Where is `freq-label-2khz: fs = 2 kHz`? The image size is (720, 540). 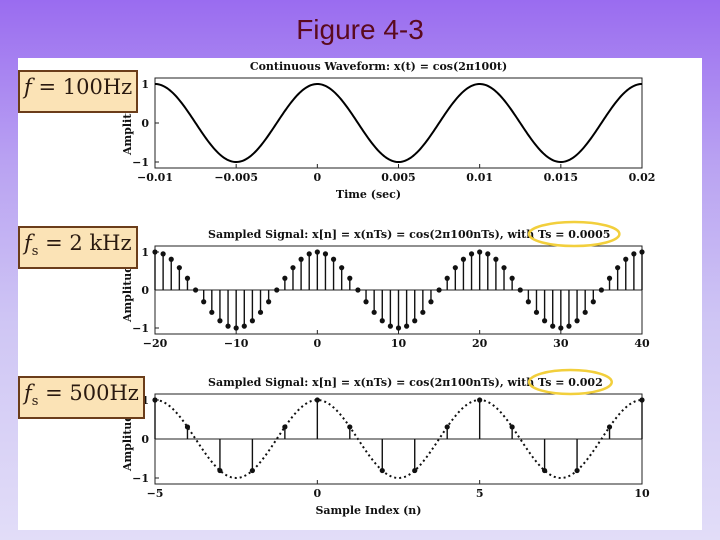 freq-label-2khz: fs = 2 kHz is located at coordinates (78, 248).